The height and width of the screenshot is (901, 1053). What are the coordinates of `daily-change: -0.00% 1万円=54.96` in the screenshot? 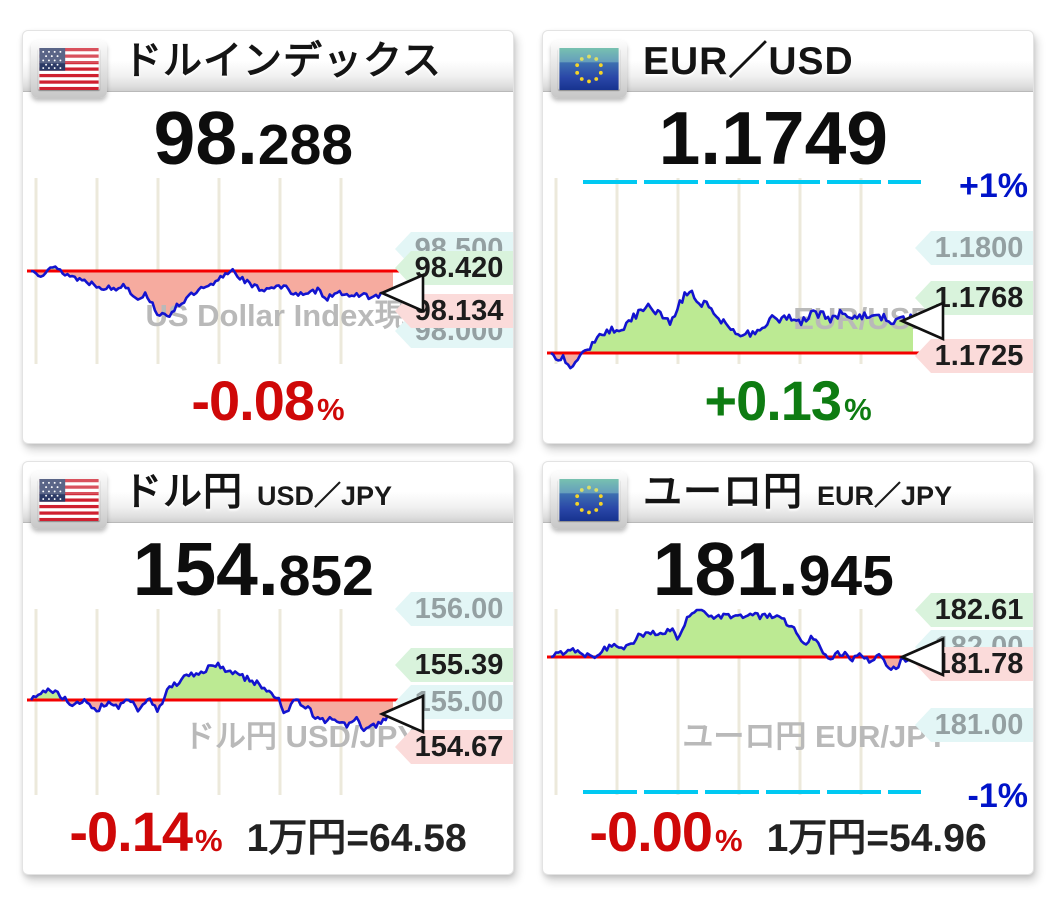 It's located at (788, 831).